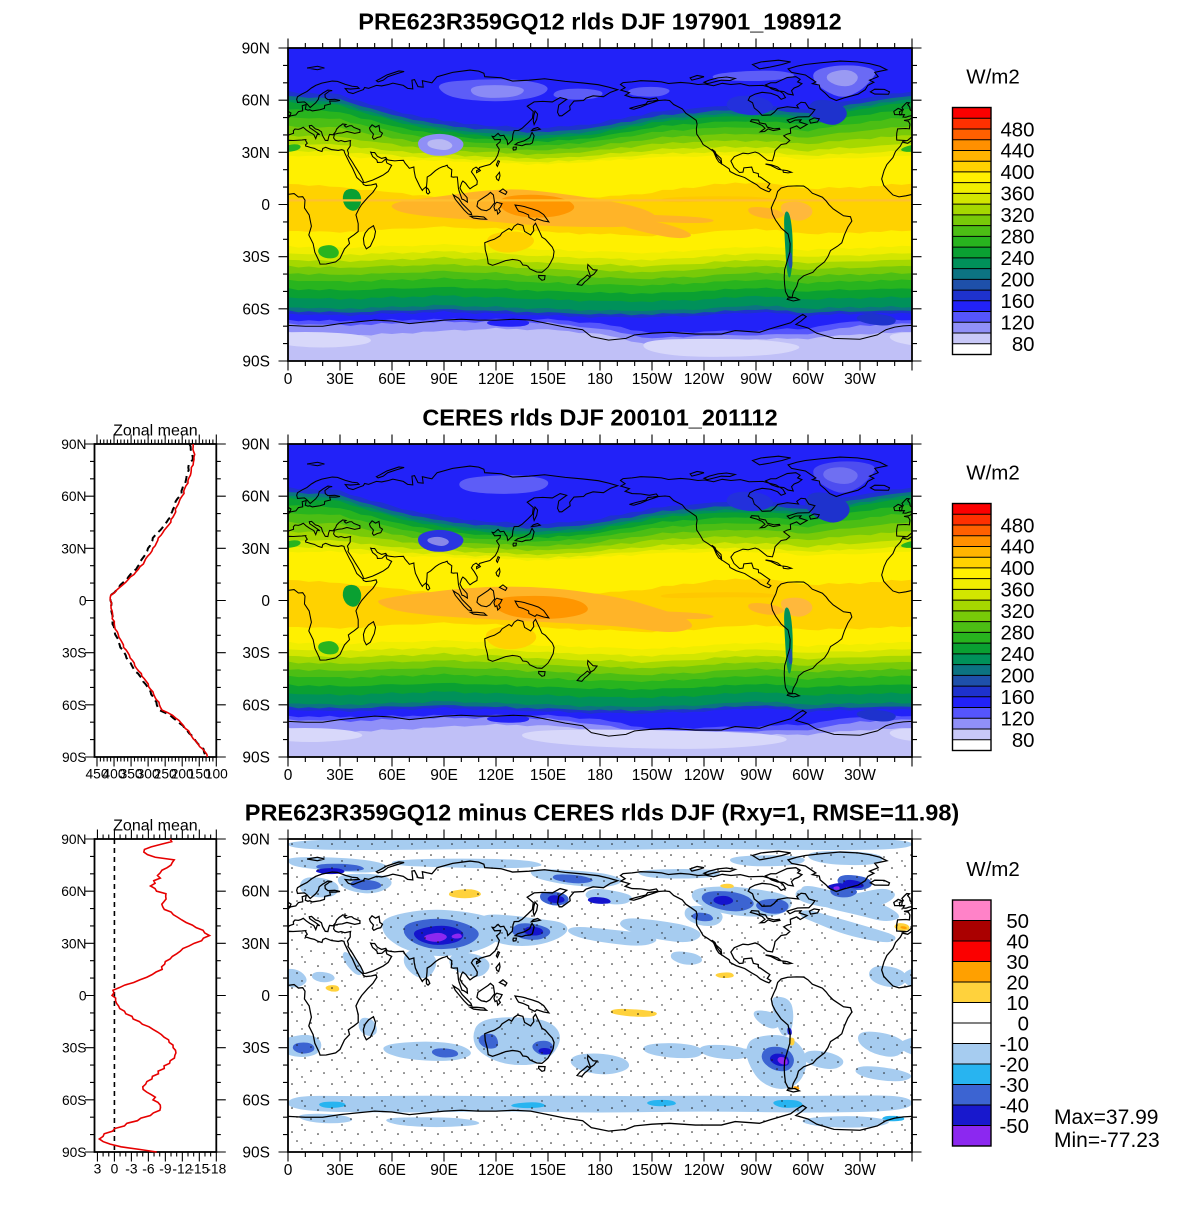 The height and width of the screenshot is (1205, 1200). I want to click on svg-text: 300, so click(148, 774).